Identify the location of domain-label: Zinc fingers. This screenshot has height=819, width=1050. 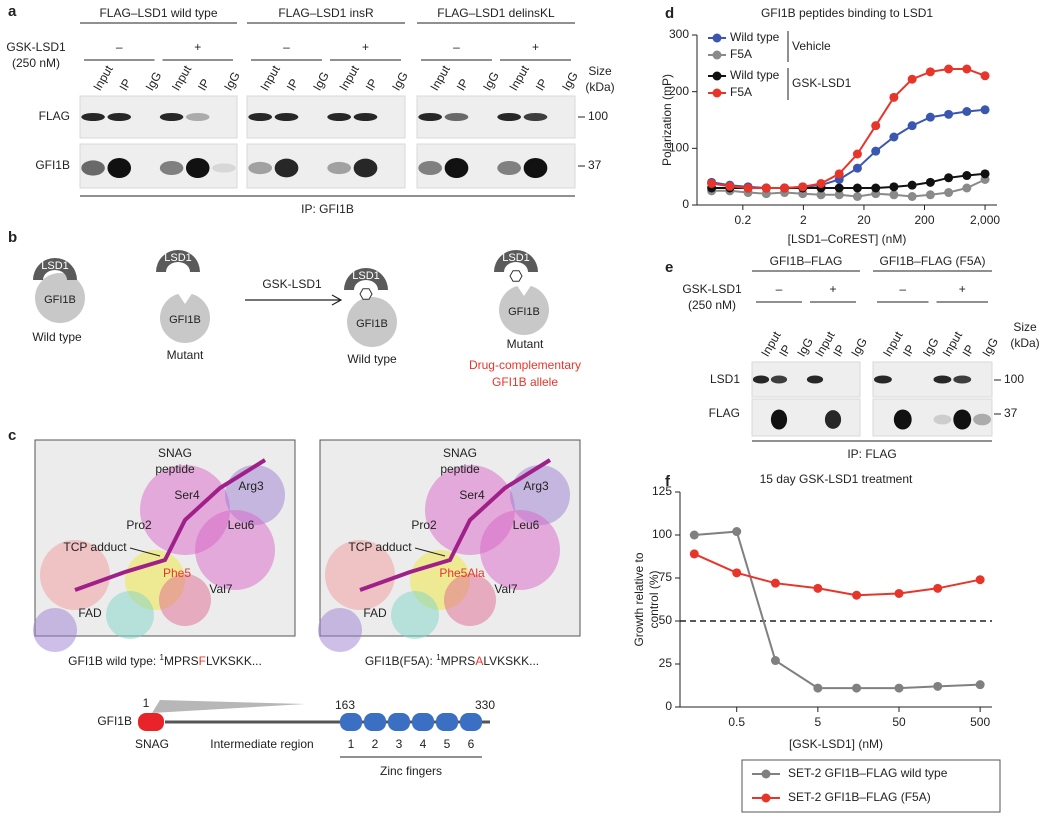
(411, 771).